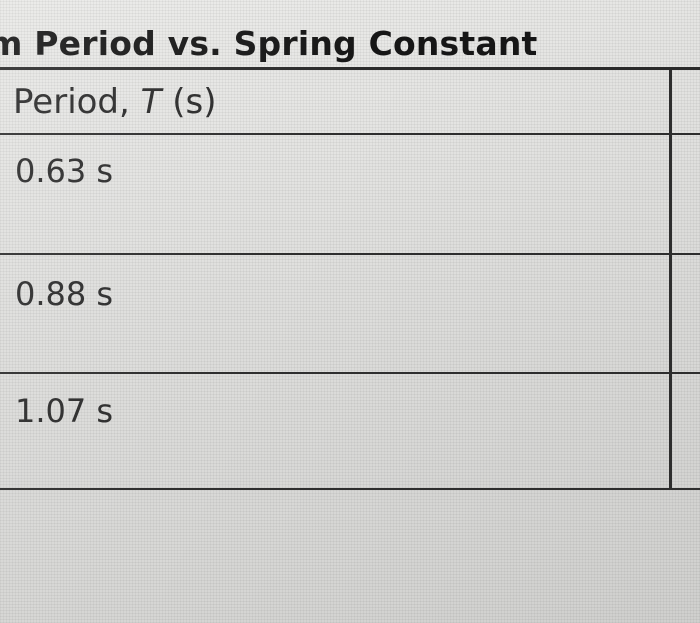 This screenshot has height=623, width=700. Describe the element at coordinates (64, 411) in the screenshot. I see `period-value: 1.07 s` at that location.